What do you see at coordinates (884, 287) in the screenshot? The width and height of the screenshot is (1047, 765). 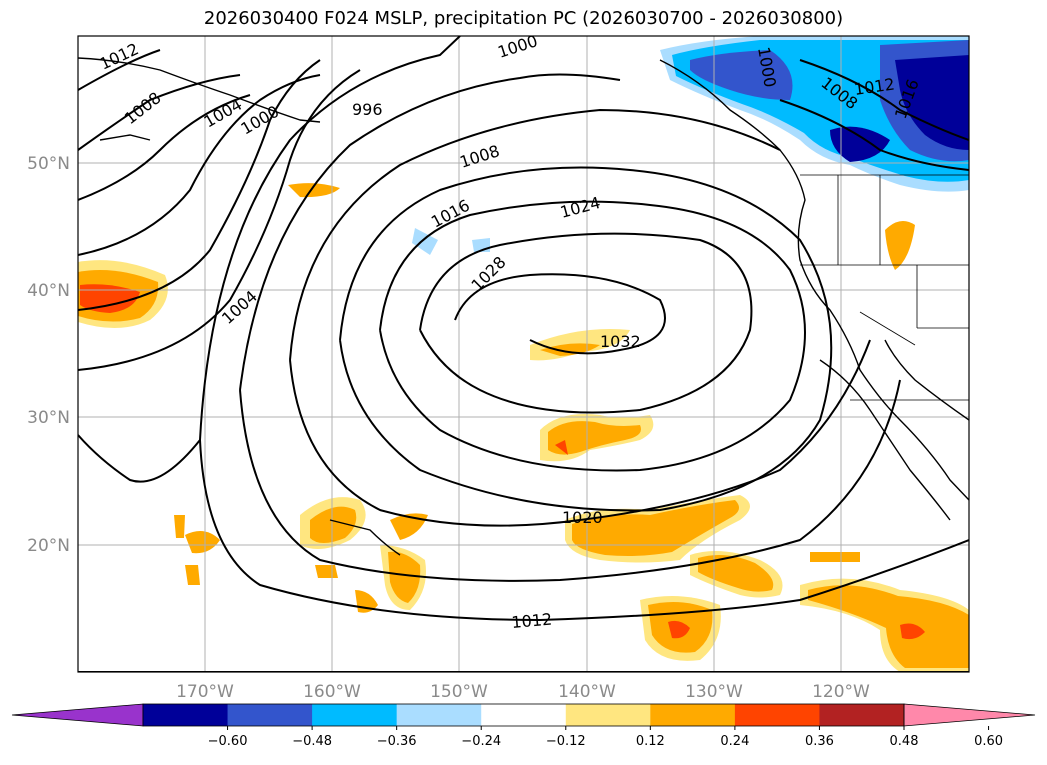 I see `borders` at bounding box center [884, 287].